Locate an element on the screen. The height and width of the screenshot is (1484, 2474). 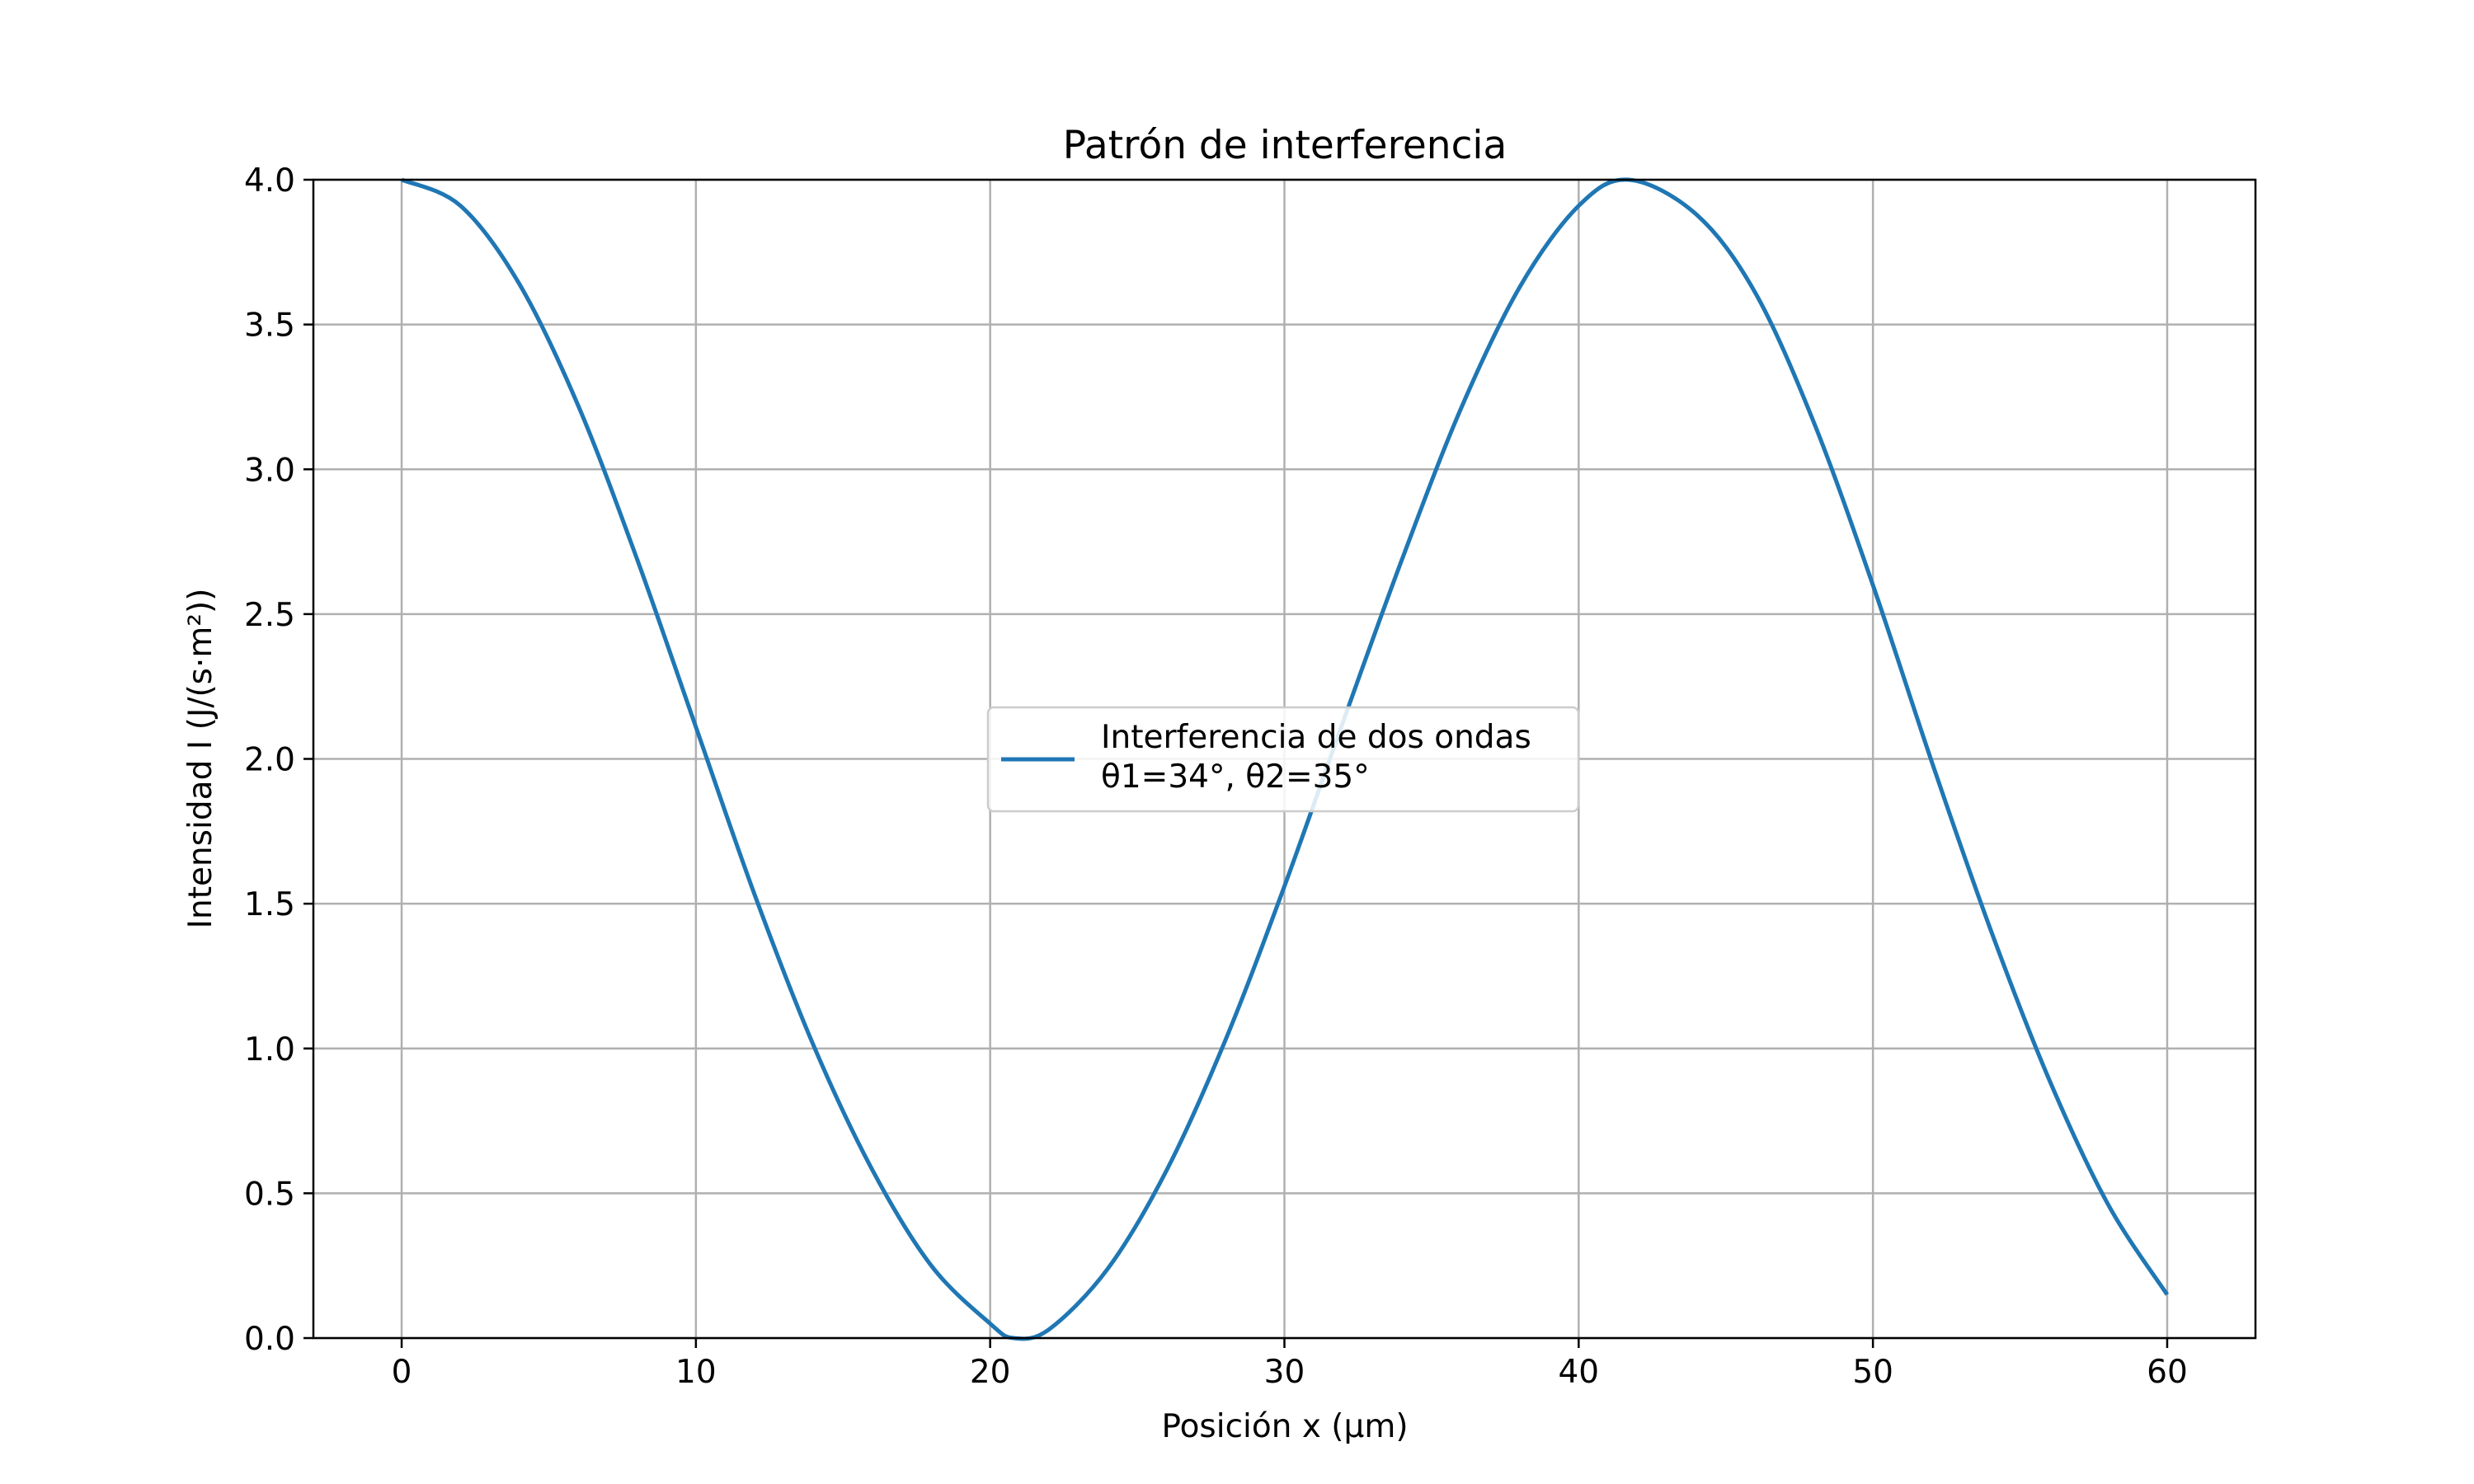
y-tick-label: 1.0 is located at coordinates (269, 1049).